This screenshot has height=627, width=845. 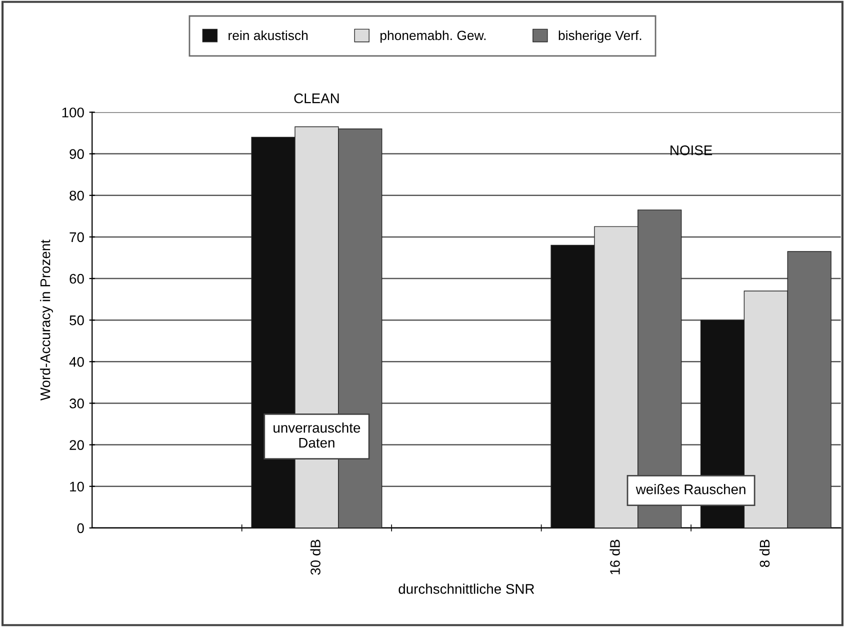 What do you see at coordinates (80, 528) in the screenshot?
I see `y-tick-label: 0` at bounding box center [80, 528].